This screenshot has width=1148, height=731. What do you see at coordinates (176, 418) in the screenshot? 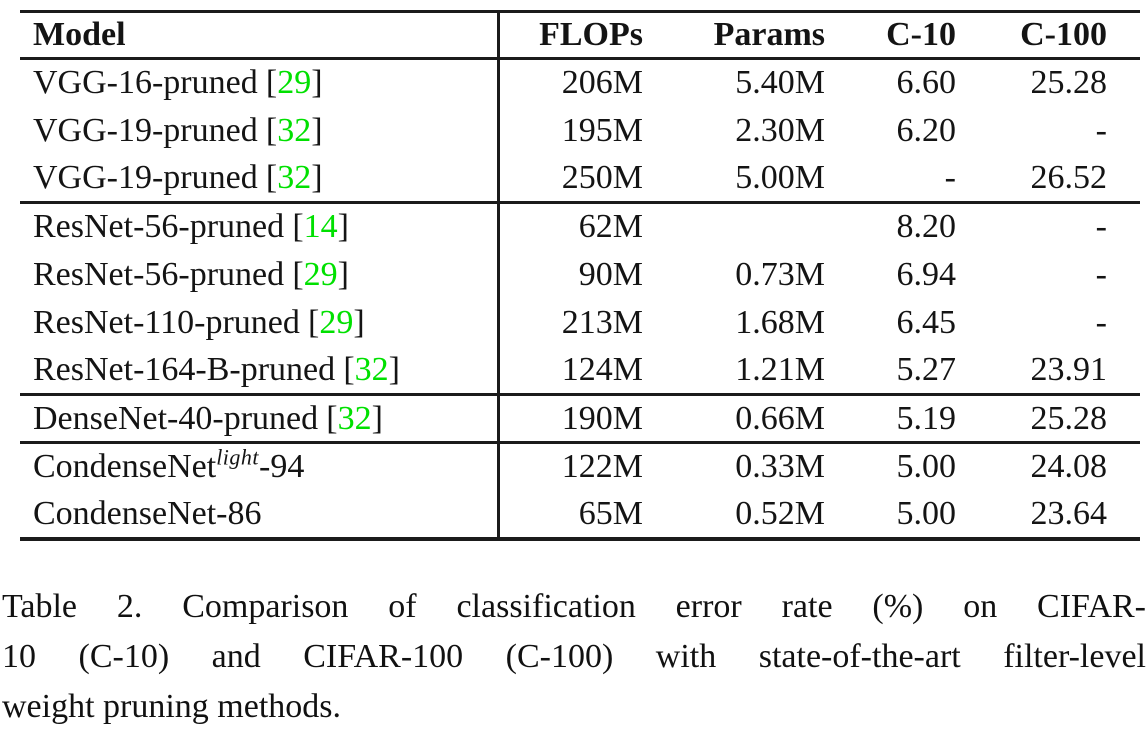
I see `model-name: DenseNet-40-pruned` at bounding box center [176, 418].